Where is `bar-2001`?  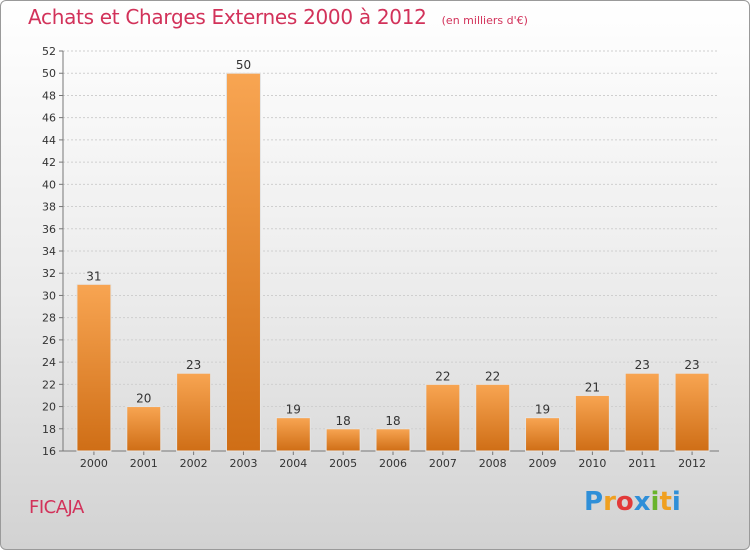 bar-2001 is located at coordinates (144, 429).